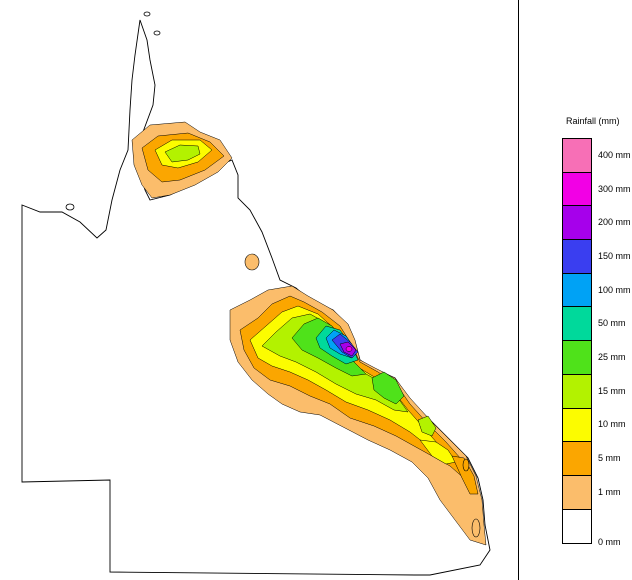 The width and height of the screenshot is (632, 580). What do you see at coordinates (614, 222) in the screenshot?
I see `legend-tick-label: 200 mm` at bounding box center [614, 222].